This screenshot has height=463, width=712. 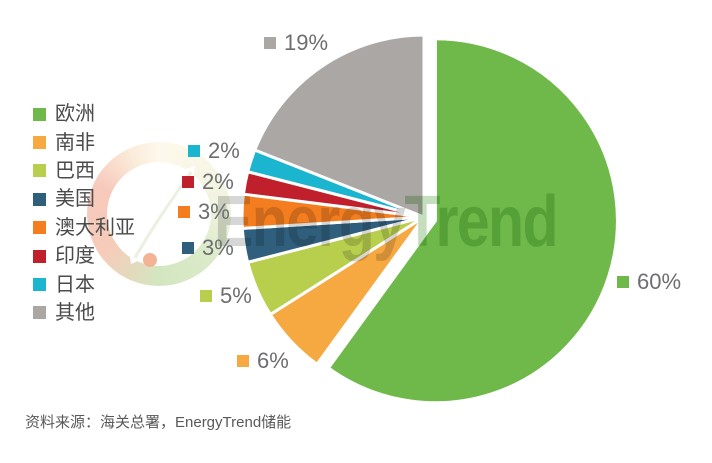 I want to click on chart-legend: 欧洲南非巴西美国澳大利亚印度日本其他, so click(x=84, y=213).